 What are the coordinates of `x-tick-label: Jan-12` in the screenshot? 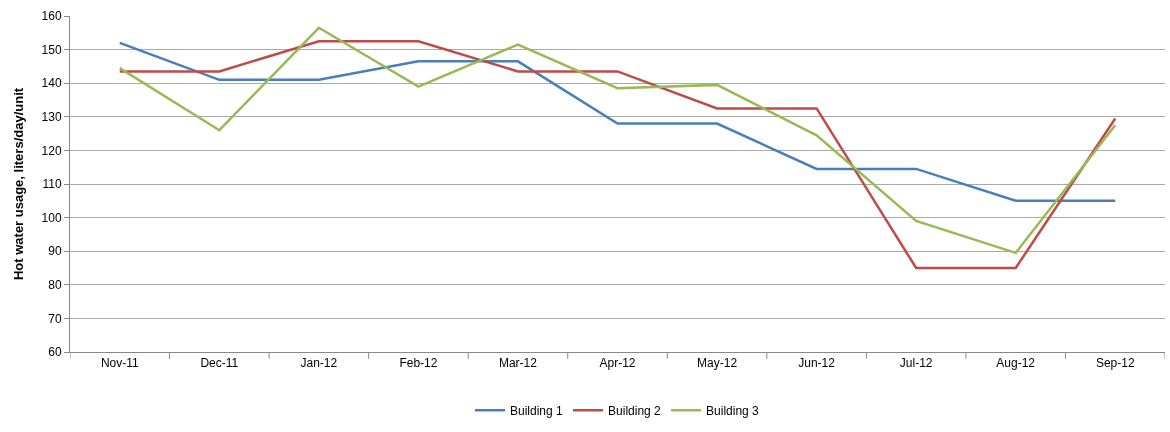 It's located at (319, 363).